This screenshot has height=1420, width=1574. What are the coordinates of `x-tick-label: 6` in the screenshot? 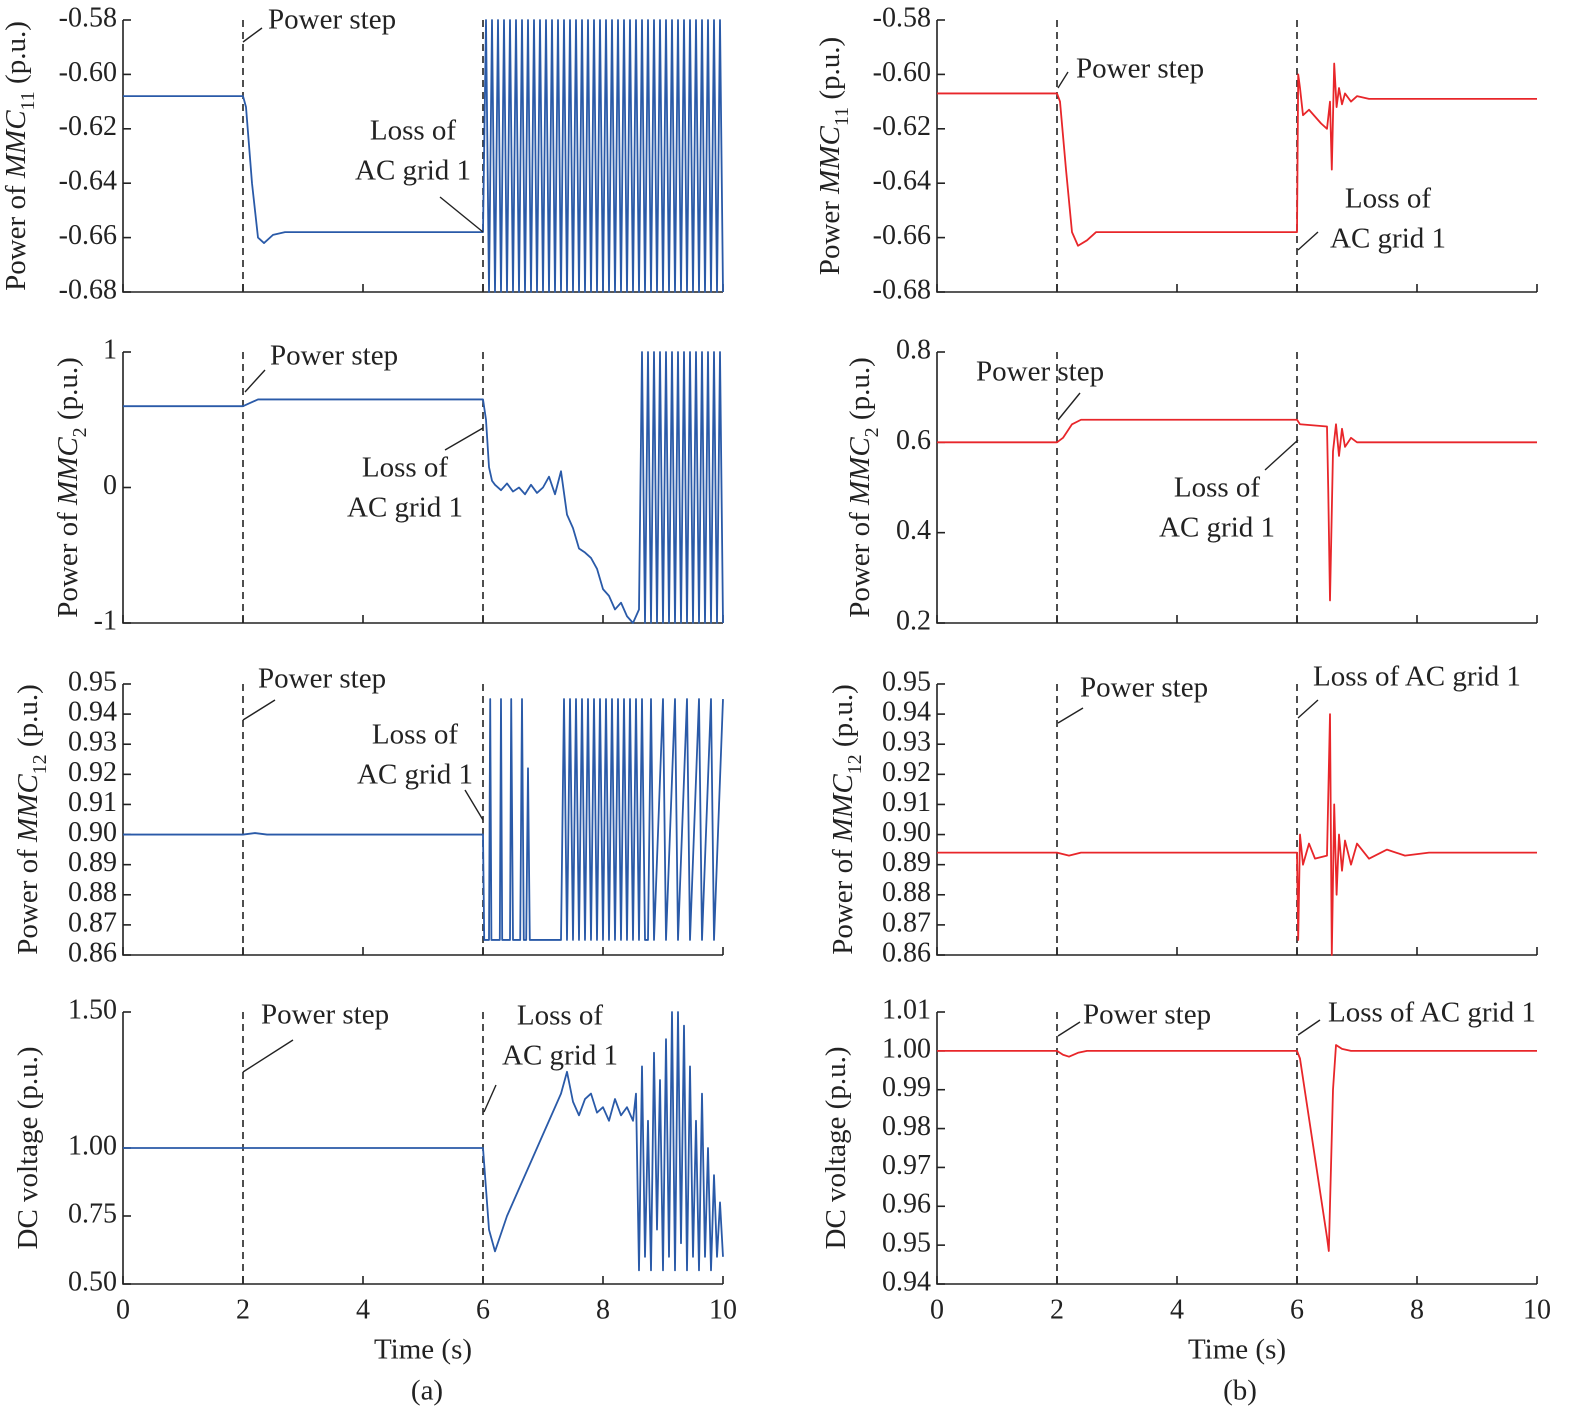 It's located at (483, 1309).